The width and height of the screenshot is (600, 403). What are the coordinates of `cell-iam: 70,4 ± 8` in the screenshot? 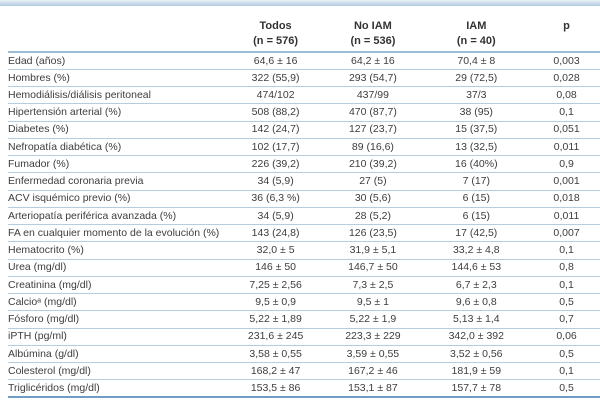 It's located at (476, 61).